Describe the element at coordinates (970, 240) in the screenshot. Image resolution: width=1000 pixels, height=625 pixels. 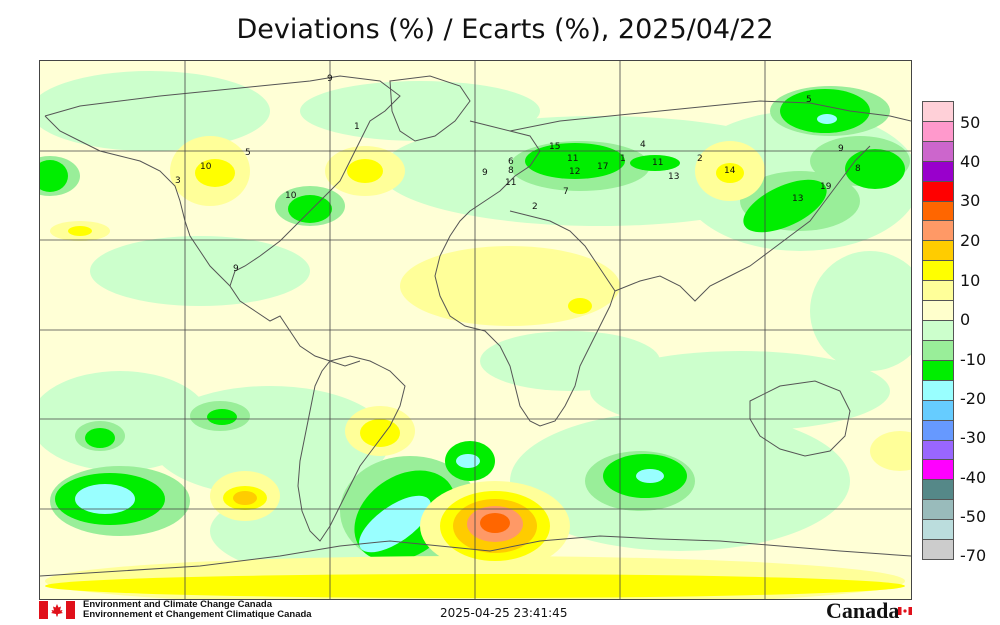
I see `legend-label: 20` at that location.